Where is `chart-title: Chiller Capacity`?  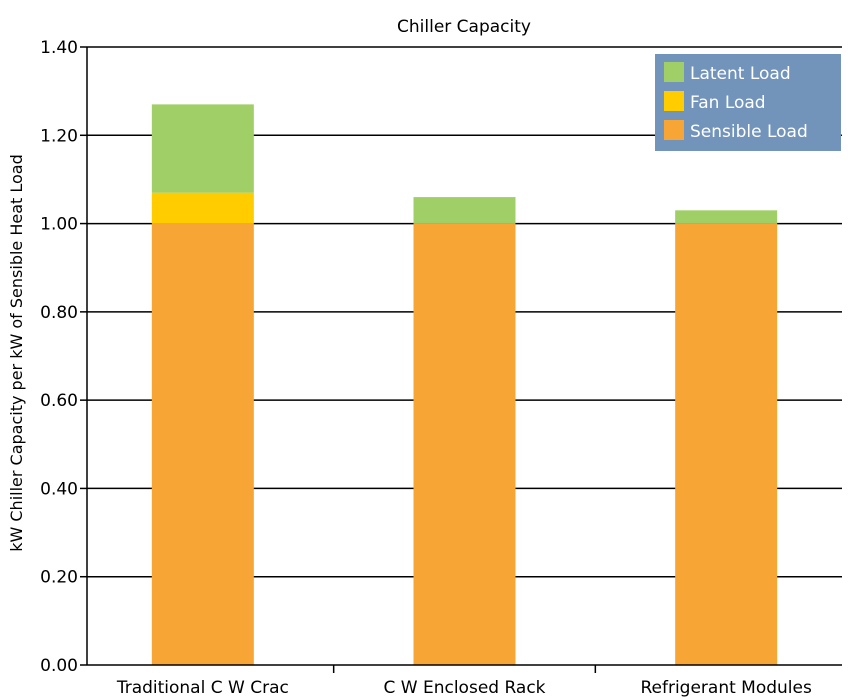 chart-title: Chiller Capacity is located at coordinates (464, 27).